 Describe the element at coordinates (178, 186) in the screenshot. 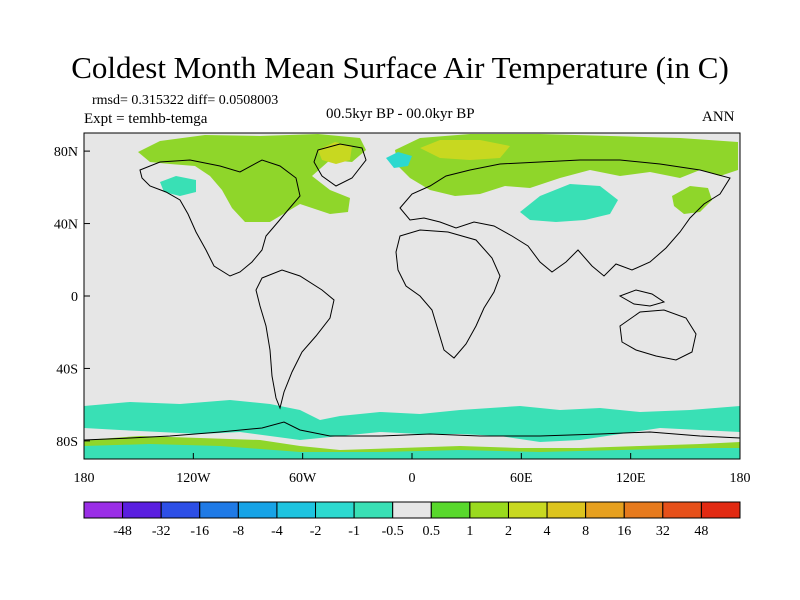

I see `anomaly-patch-alaska-cool` at that location.